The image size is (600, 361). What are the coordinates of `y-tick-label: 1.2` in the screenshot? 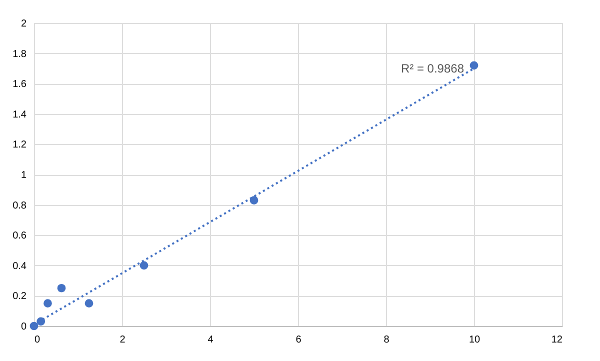 It's located at (19, 145).